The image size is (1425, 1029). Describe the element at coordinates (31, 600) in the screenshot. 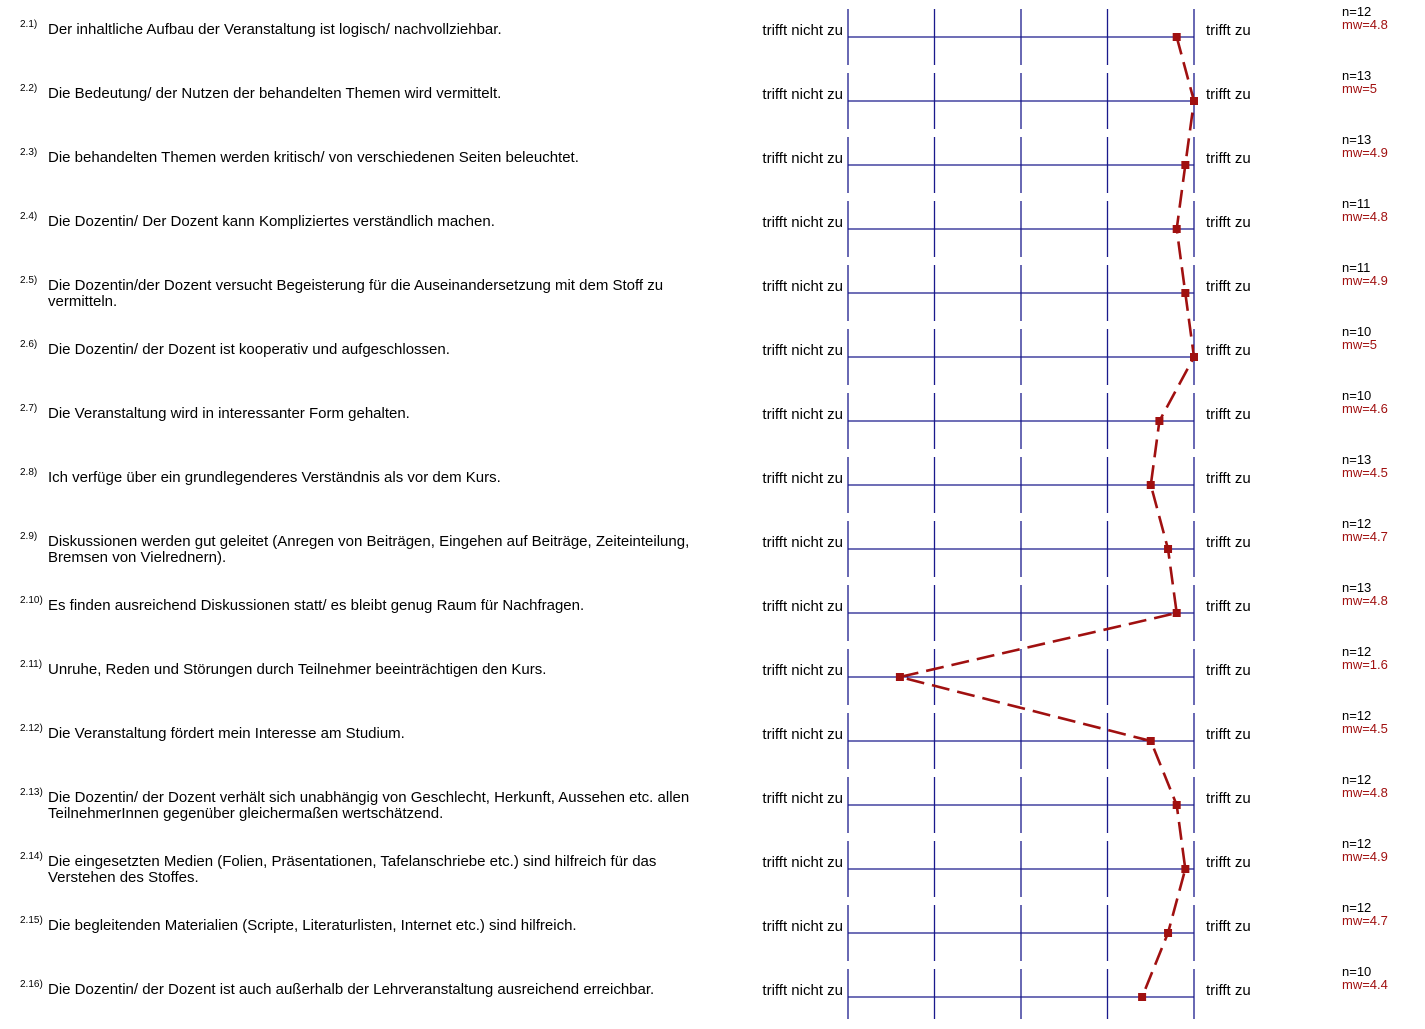

I see `item-number: 2.10)` at that location.